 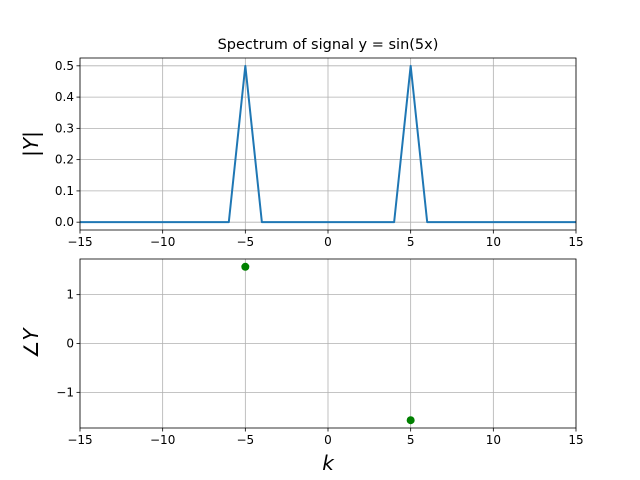 I want to click on y-ticks: −1 0 1, so click(x=68, y=343).